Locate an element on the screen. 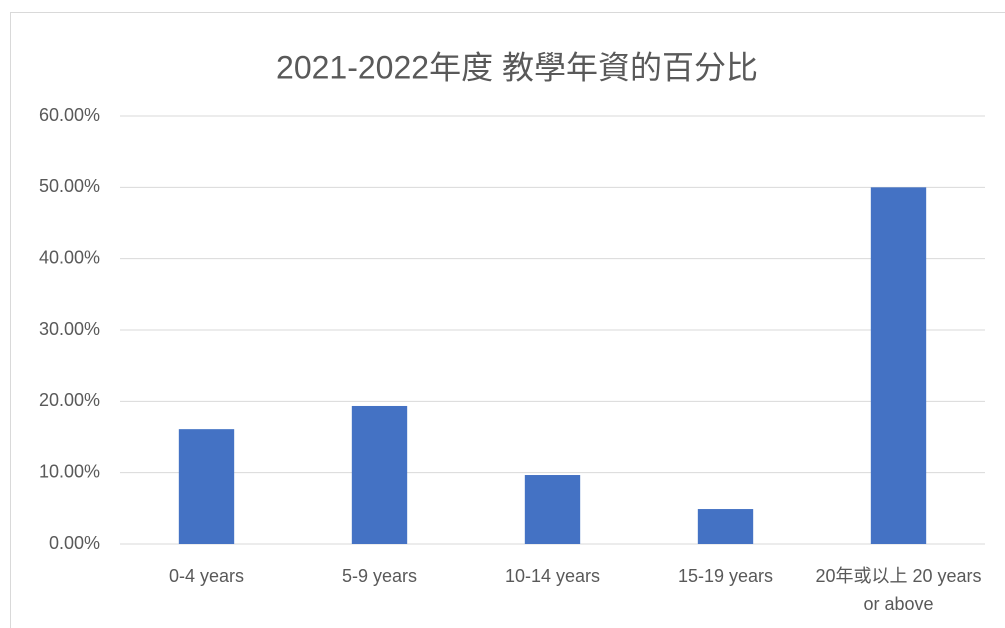 The height and width of the screenshot is (628, 1005). y-tick-label: 50.00% is located at coordinates (69, 186).